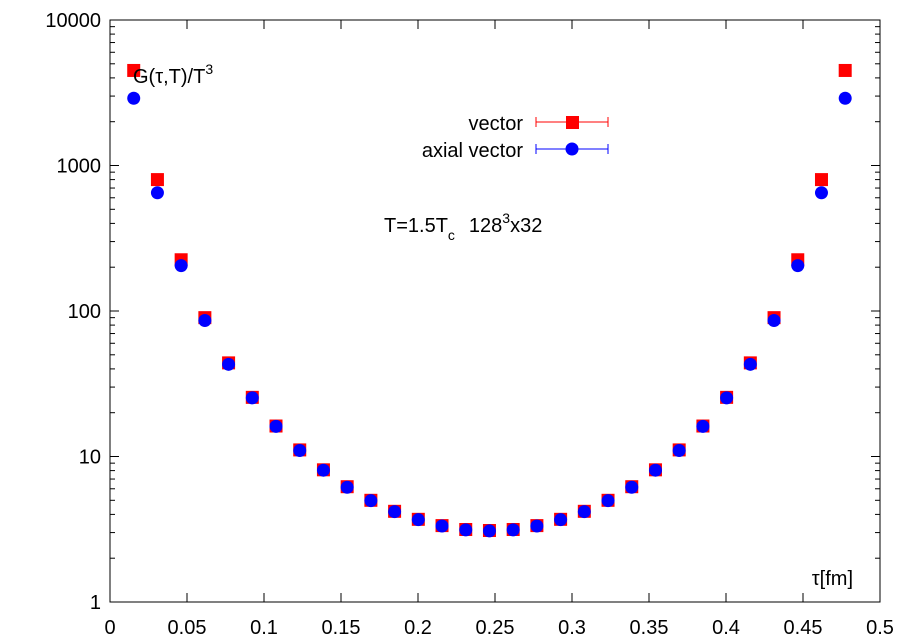 The image size is (907, 643). Describe the element at coordinates (515, 137) in the screenshot. I see `legend: vector axial vector` at that location.